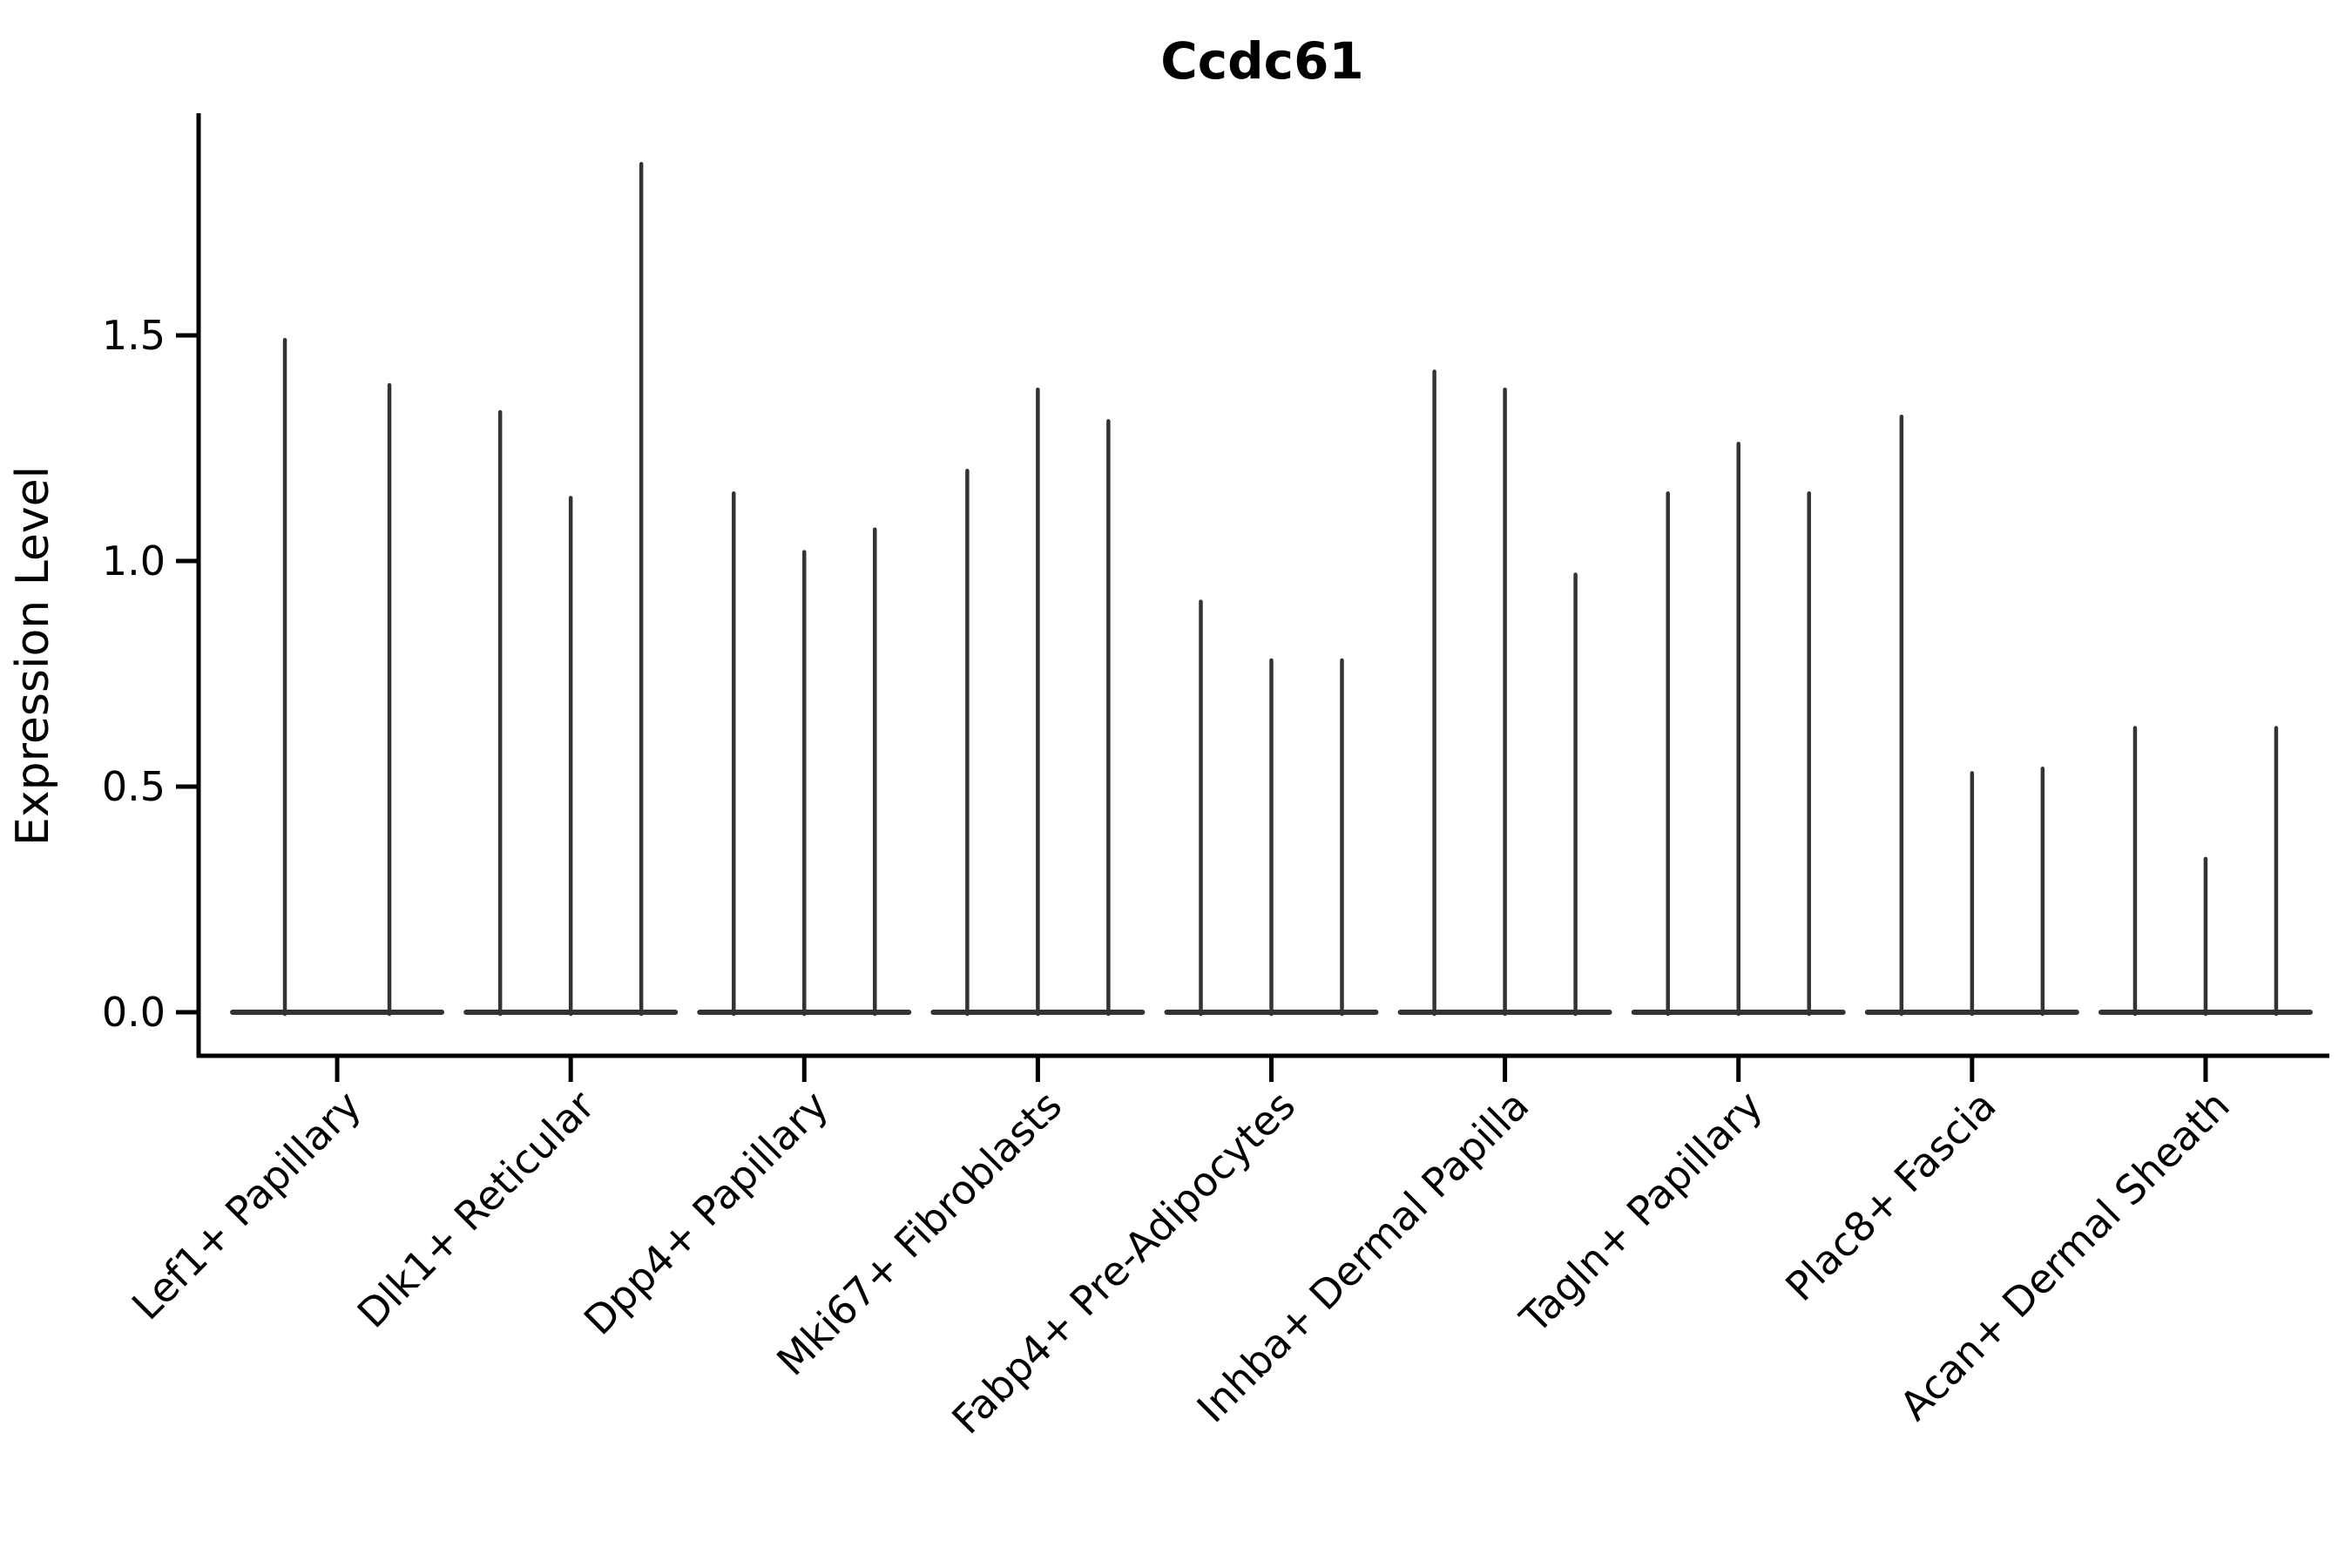  Describe the element at coordinates (706, 1213) in the screenshot. I see `x-category-label: Dpp4+ Papillary` at that location.